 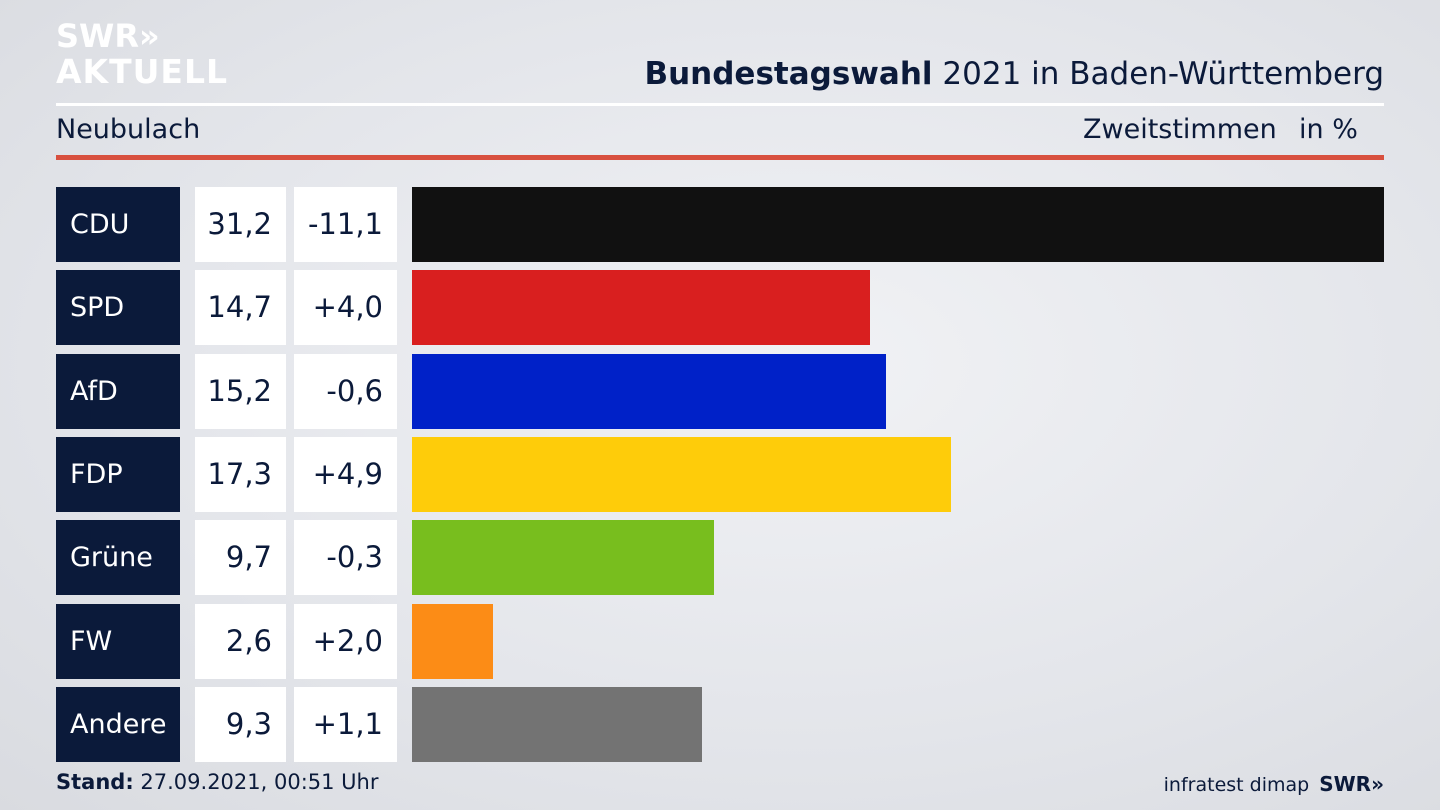 I want to click on chart-row: Grüne 9,7 -0,3, so click(x=720, y=558).